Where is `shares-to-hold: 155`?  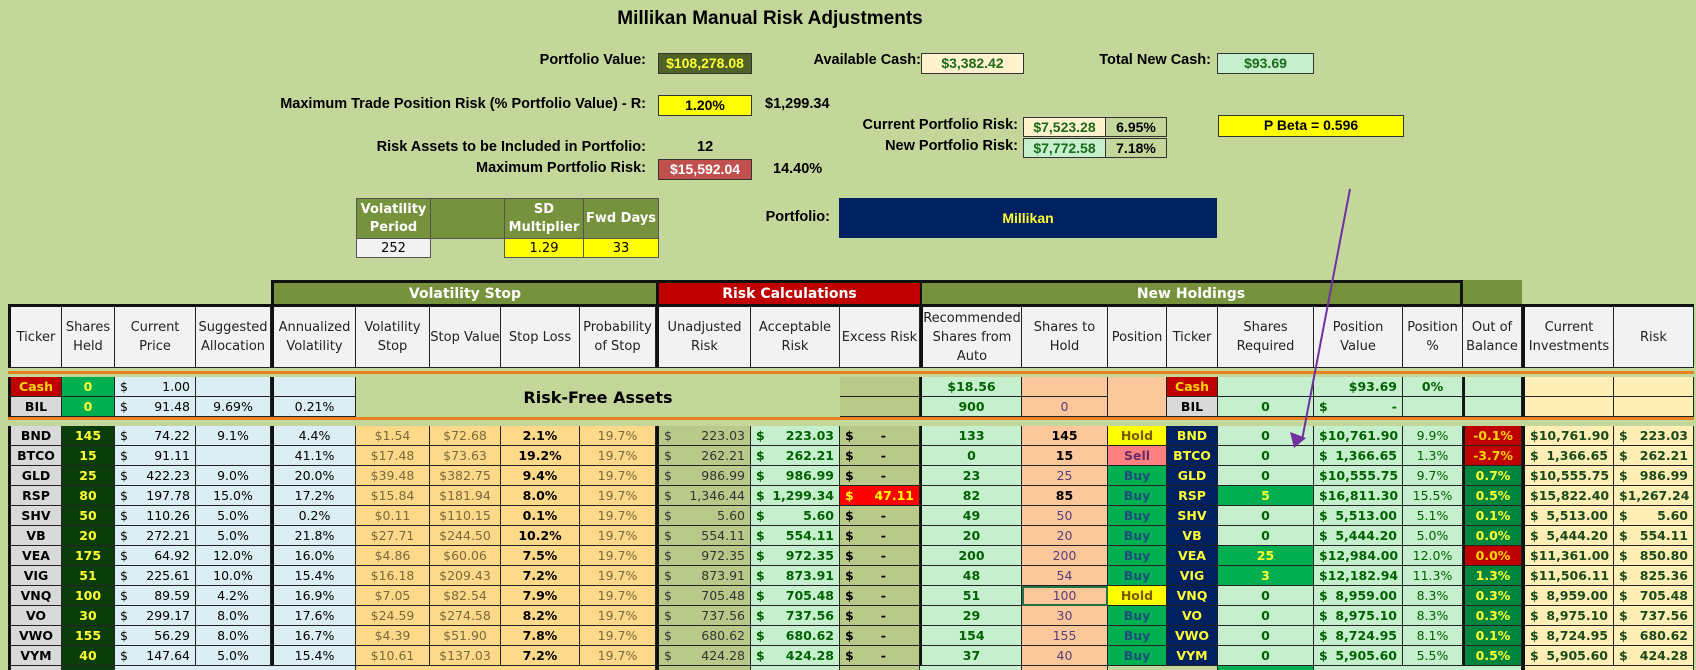
shares-to-hold: 155 is located at coordinates (1065, 636).